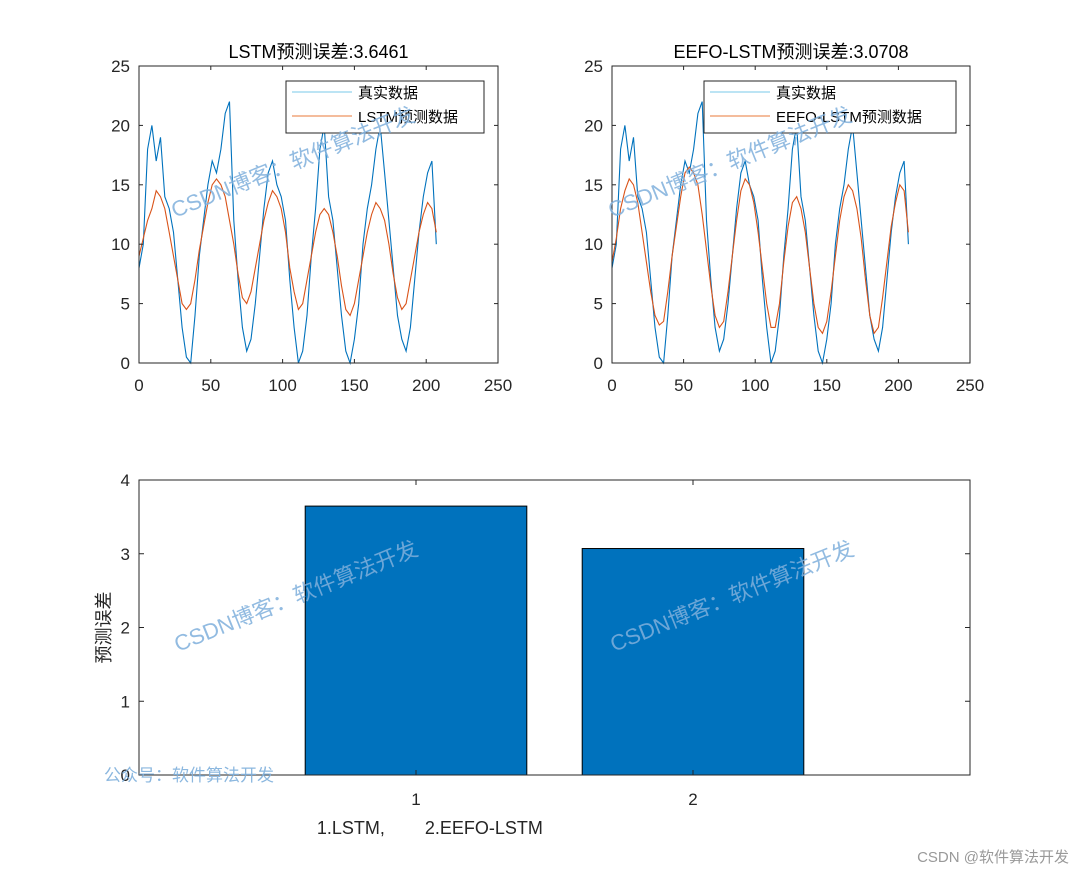 Image resolution: width=1074 pixels, height=872 pixels. I want to click on y-axis-label: 预测误差, so click(104, 628).